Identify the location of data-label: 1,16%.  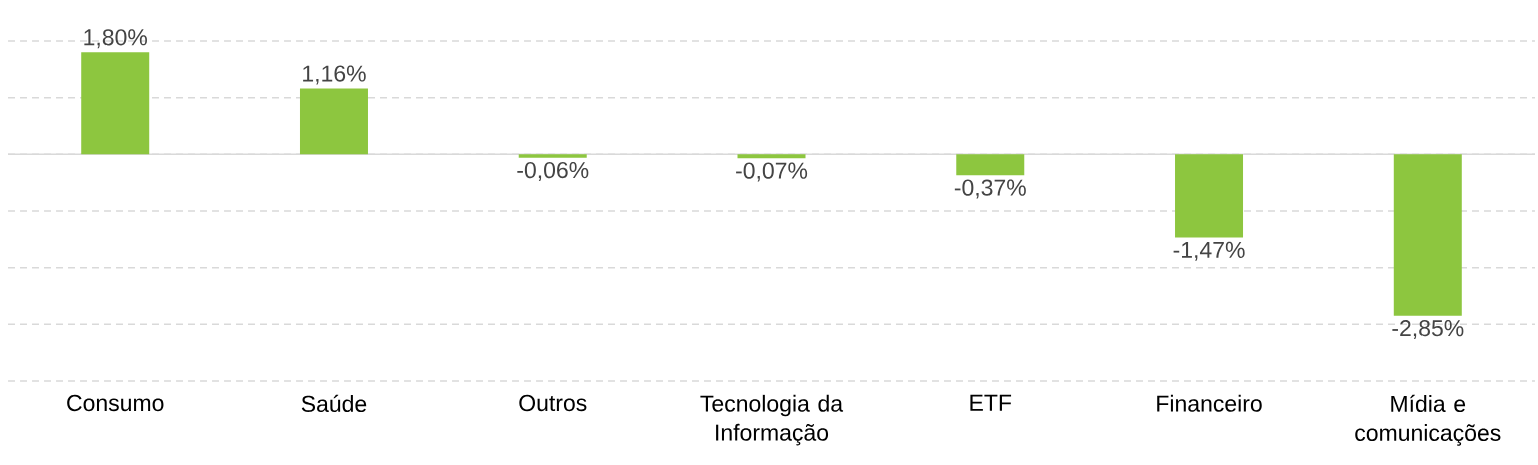
(334, 75).